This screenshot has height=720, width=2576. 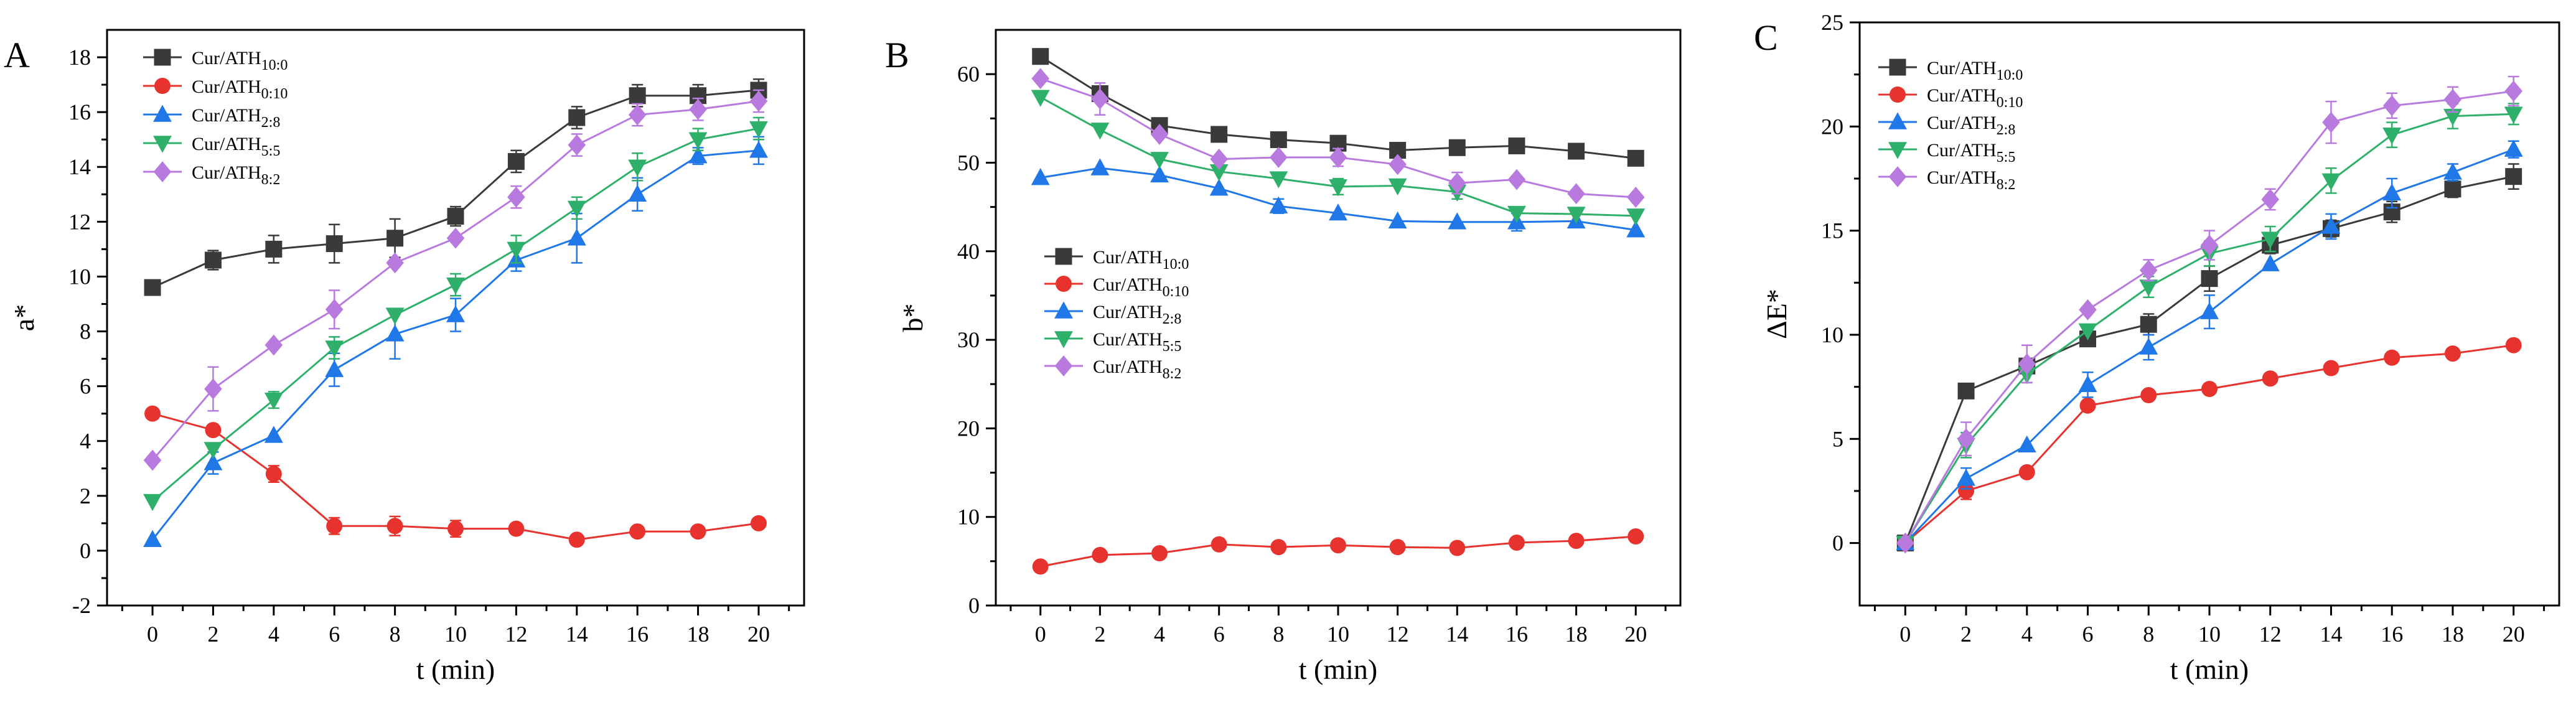 I want to click on legend-label: Cur/ATH0:10, so click(x=1141, y=287).